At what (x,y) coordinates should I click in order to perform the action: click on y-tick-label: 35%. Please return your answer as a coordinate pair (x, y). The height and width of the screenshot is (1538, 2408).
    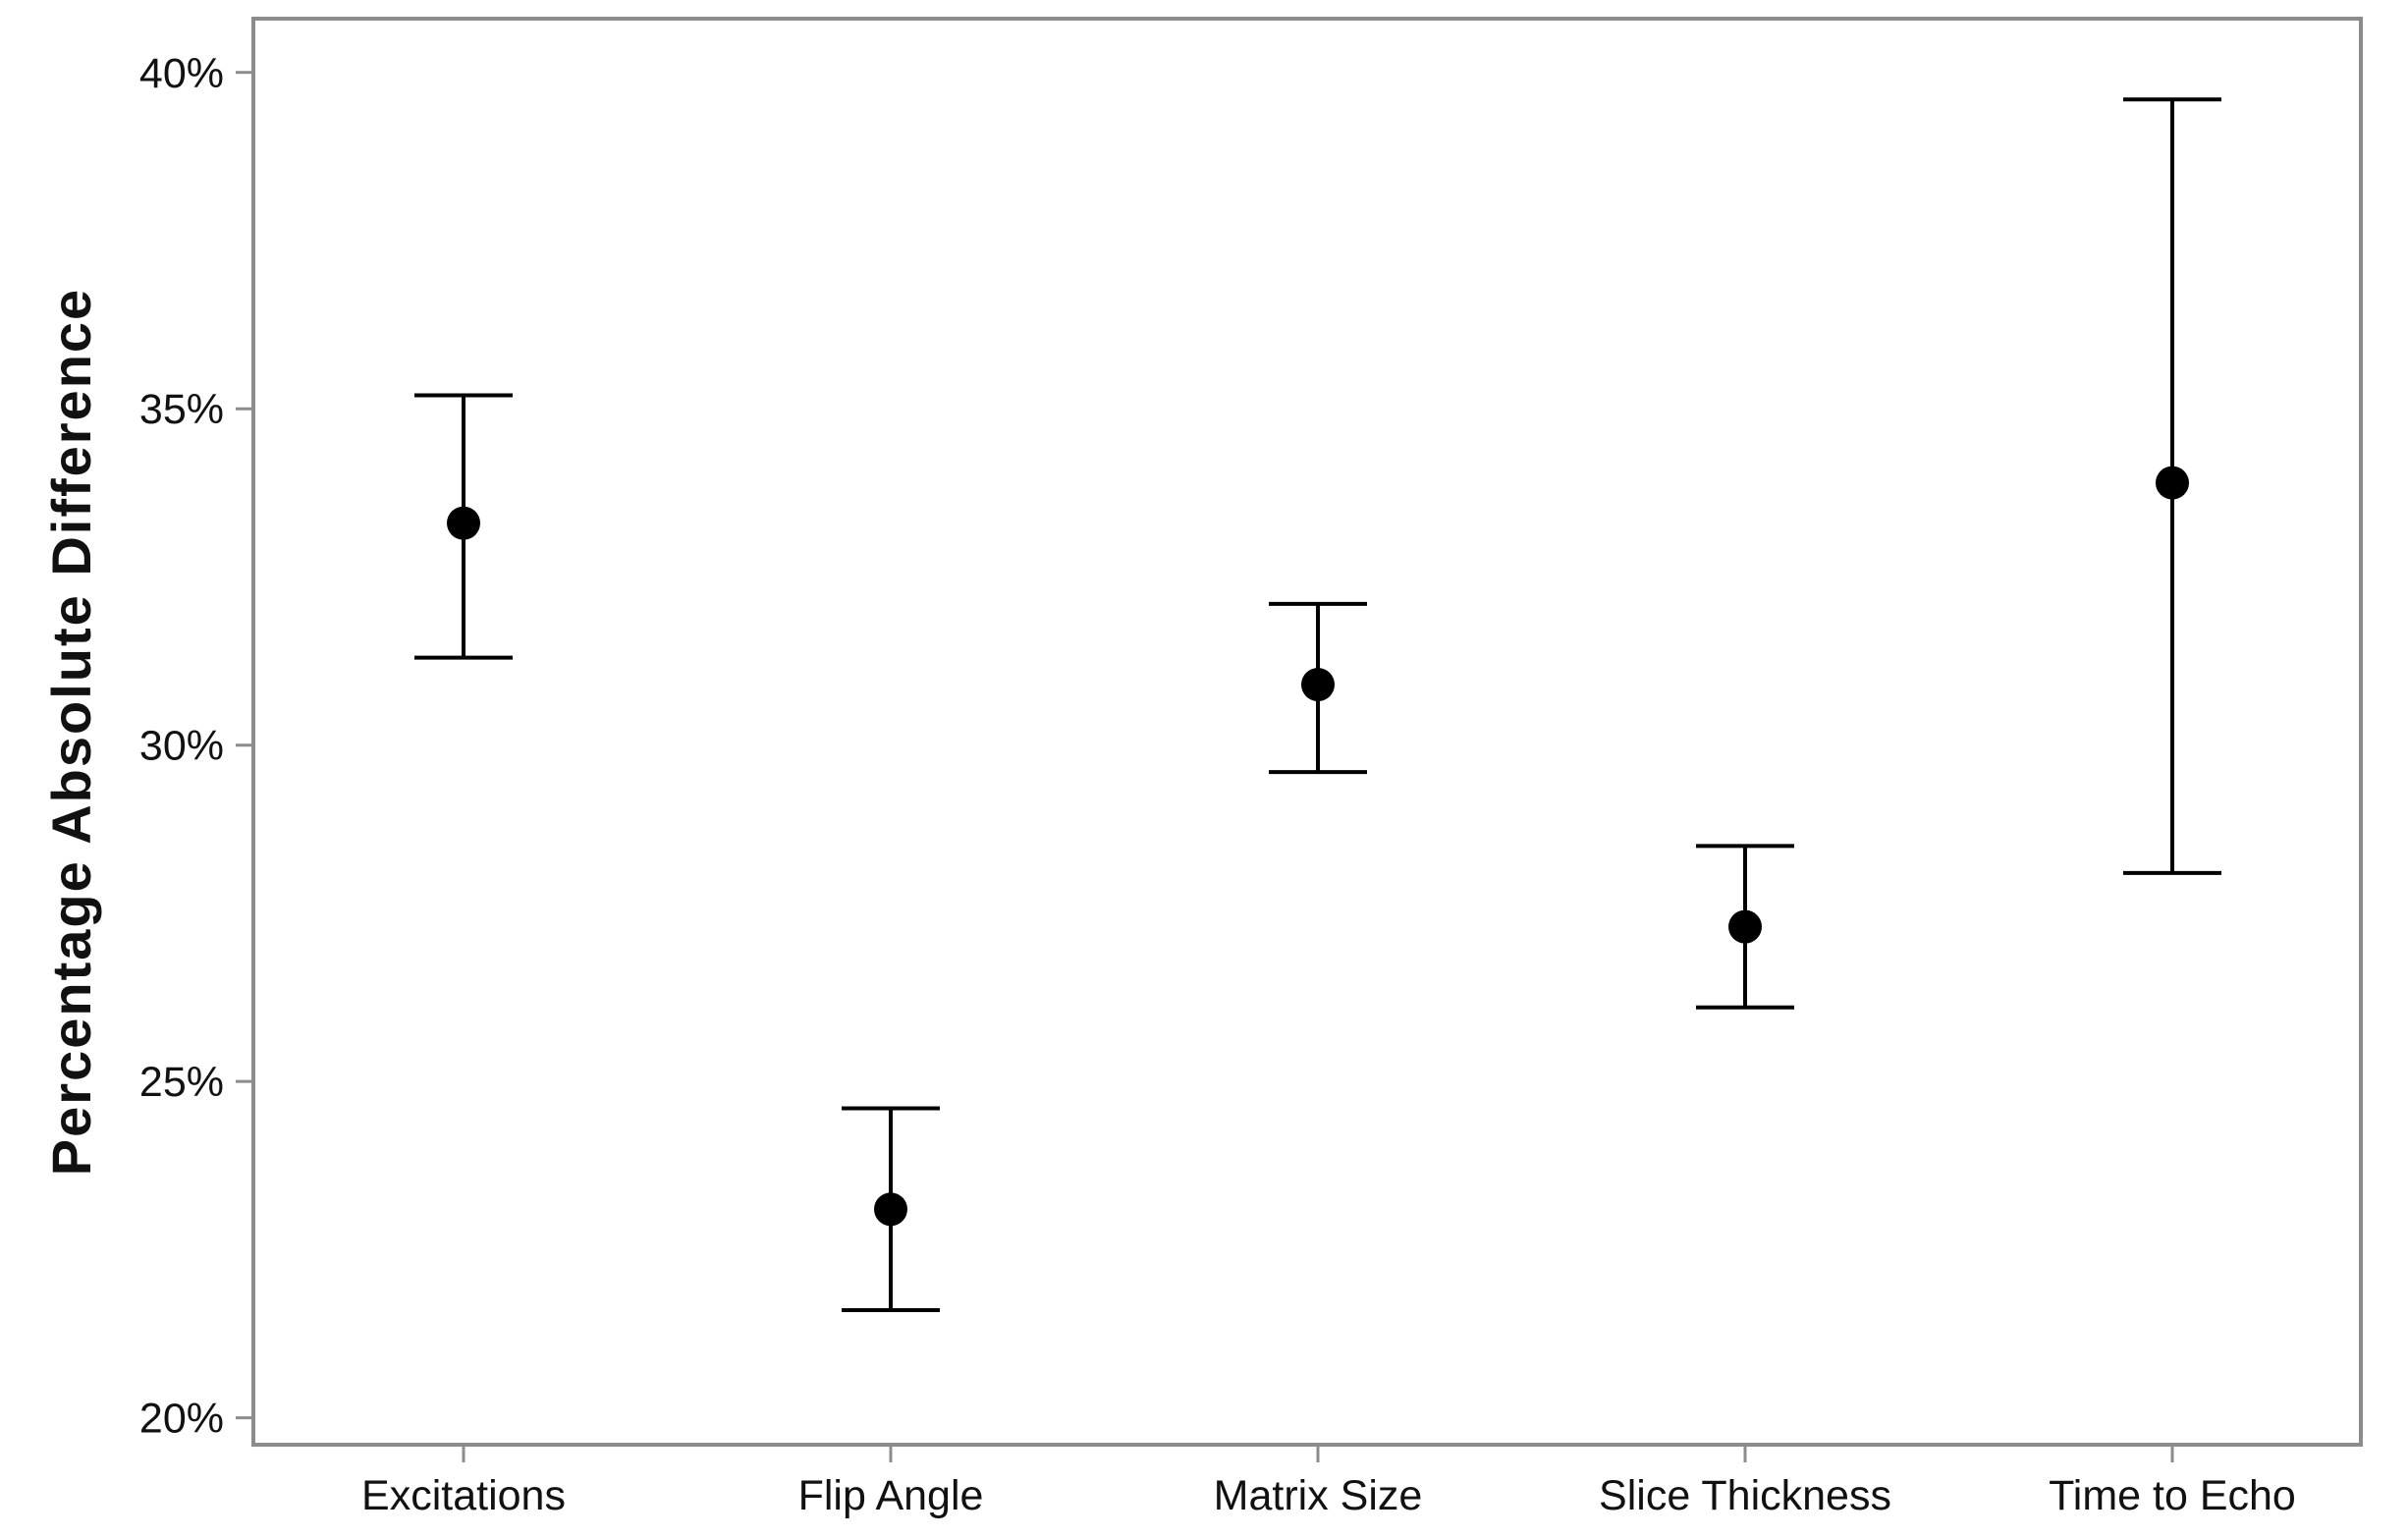
    Looking at the image, I should click on (182, 409).